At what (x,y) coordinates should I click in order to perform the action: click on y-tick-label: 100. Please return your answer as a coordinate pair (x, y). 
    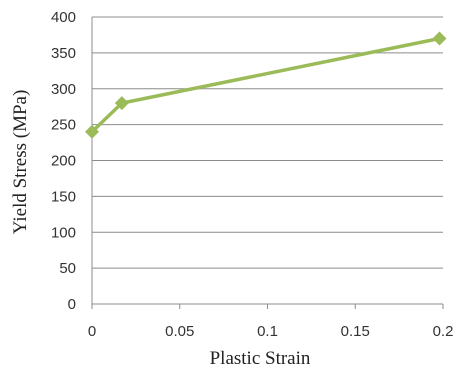
    Looking at the image, I should click on (63, 232).